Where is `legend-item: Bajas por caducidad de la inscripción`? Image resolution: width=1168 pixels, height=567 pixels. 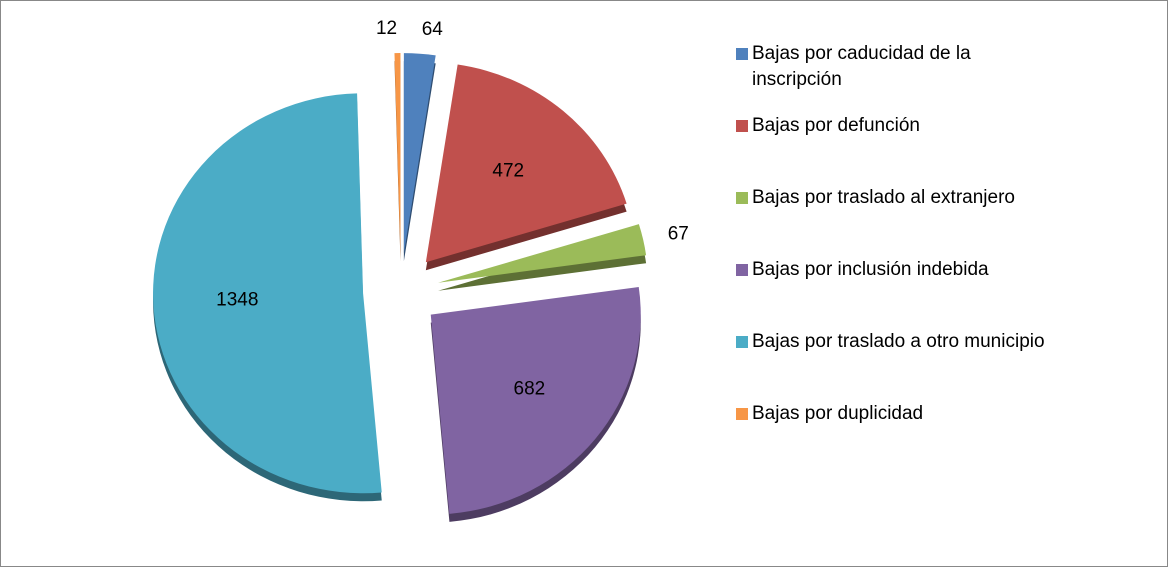
legend-item: Bajas por caducidad de la inscripción is located at coordinates (941, 77).